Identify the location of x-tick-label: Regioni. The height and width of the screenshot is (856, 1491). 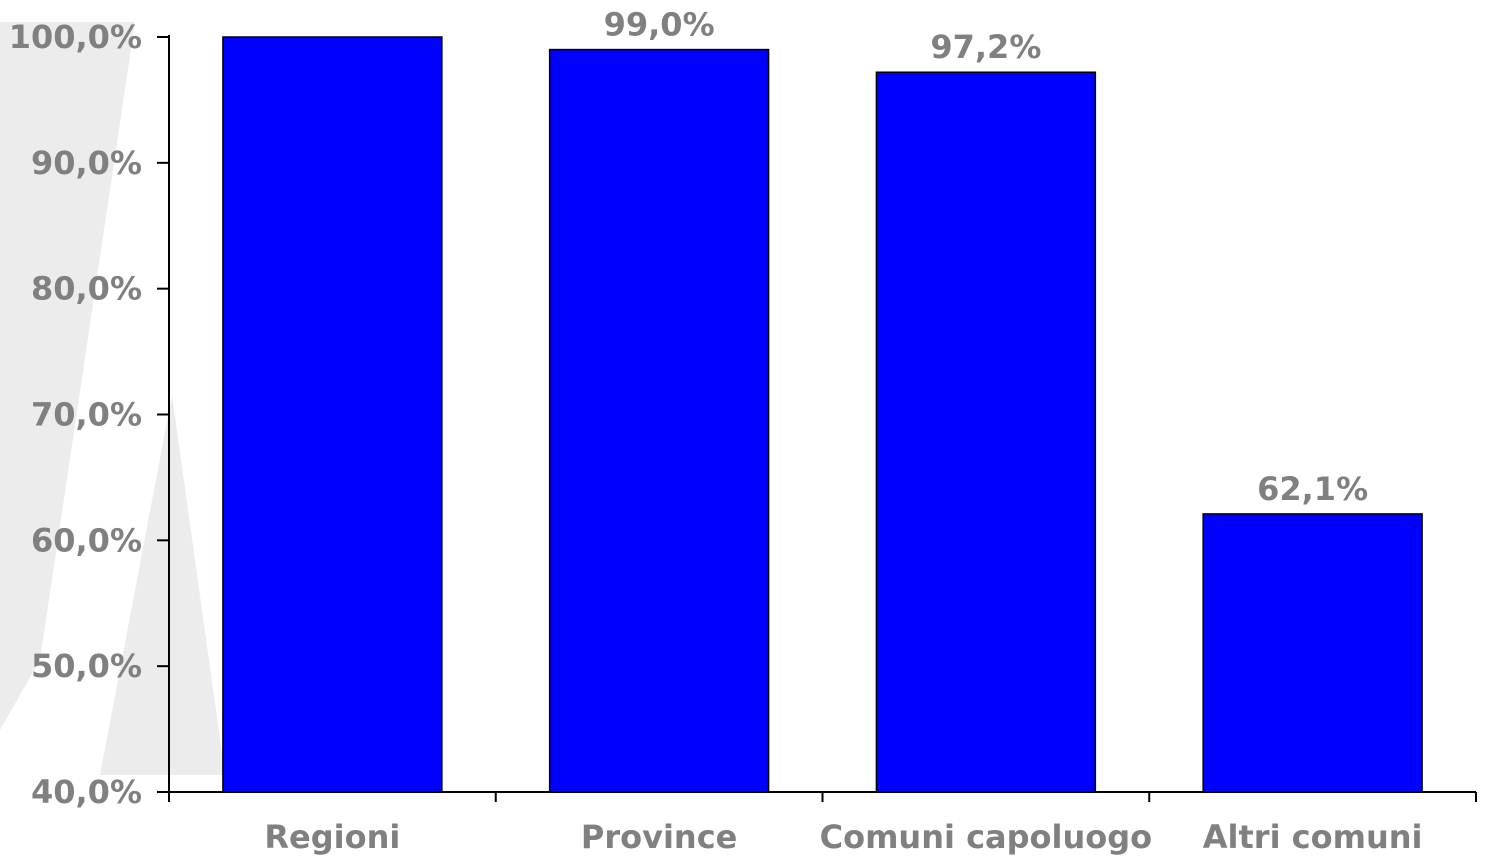
(332, 837).